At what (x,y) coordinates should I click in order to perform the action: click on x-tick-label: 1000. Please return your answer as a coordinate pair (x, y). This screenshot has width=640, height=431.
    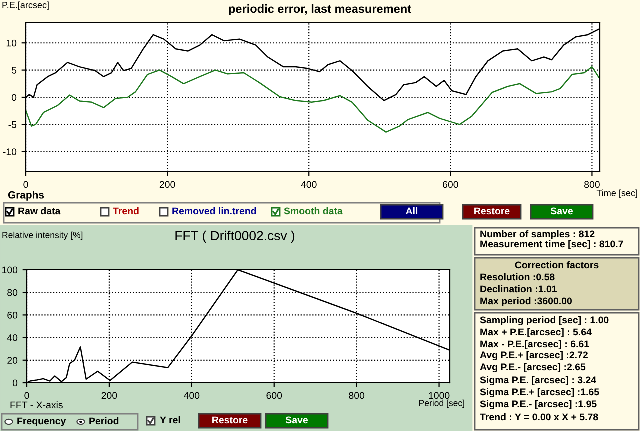
    Looking at the image, I should click on (439, 396).